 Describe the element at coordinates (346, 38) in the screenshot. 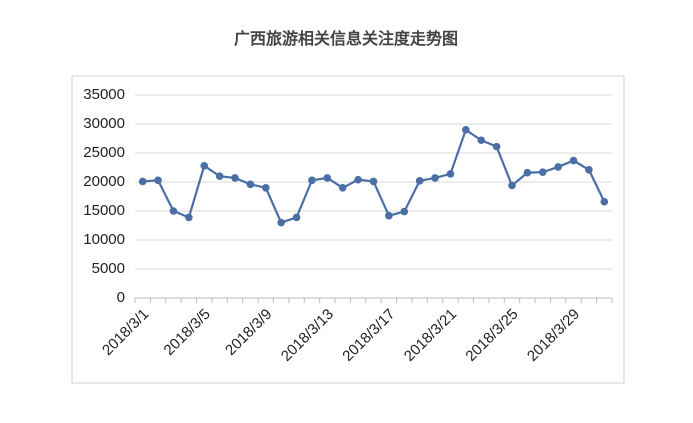

I see `chart-title: 广西旅游相关信息关注度走势图` at that location.